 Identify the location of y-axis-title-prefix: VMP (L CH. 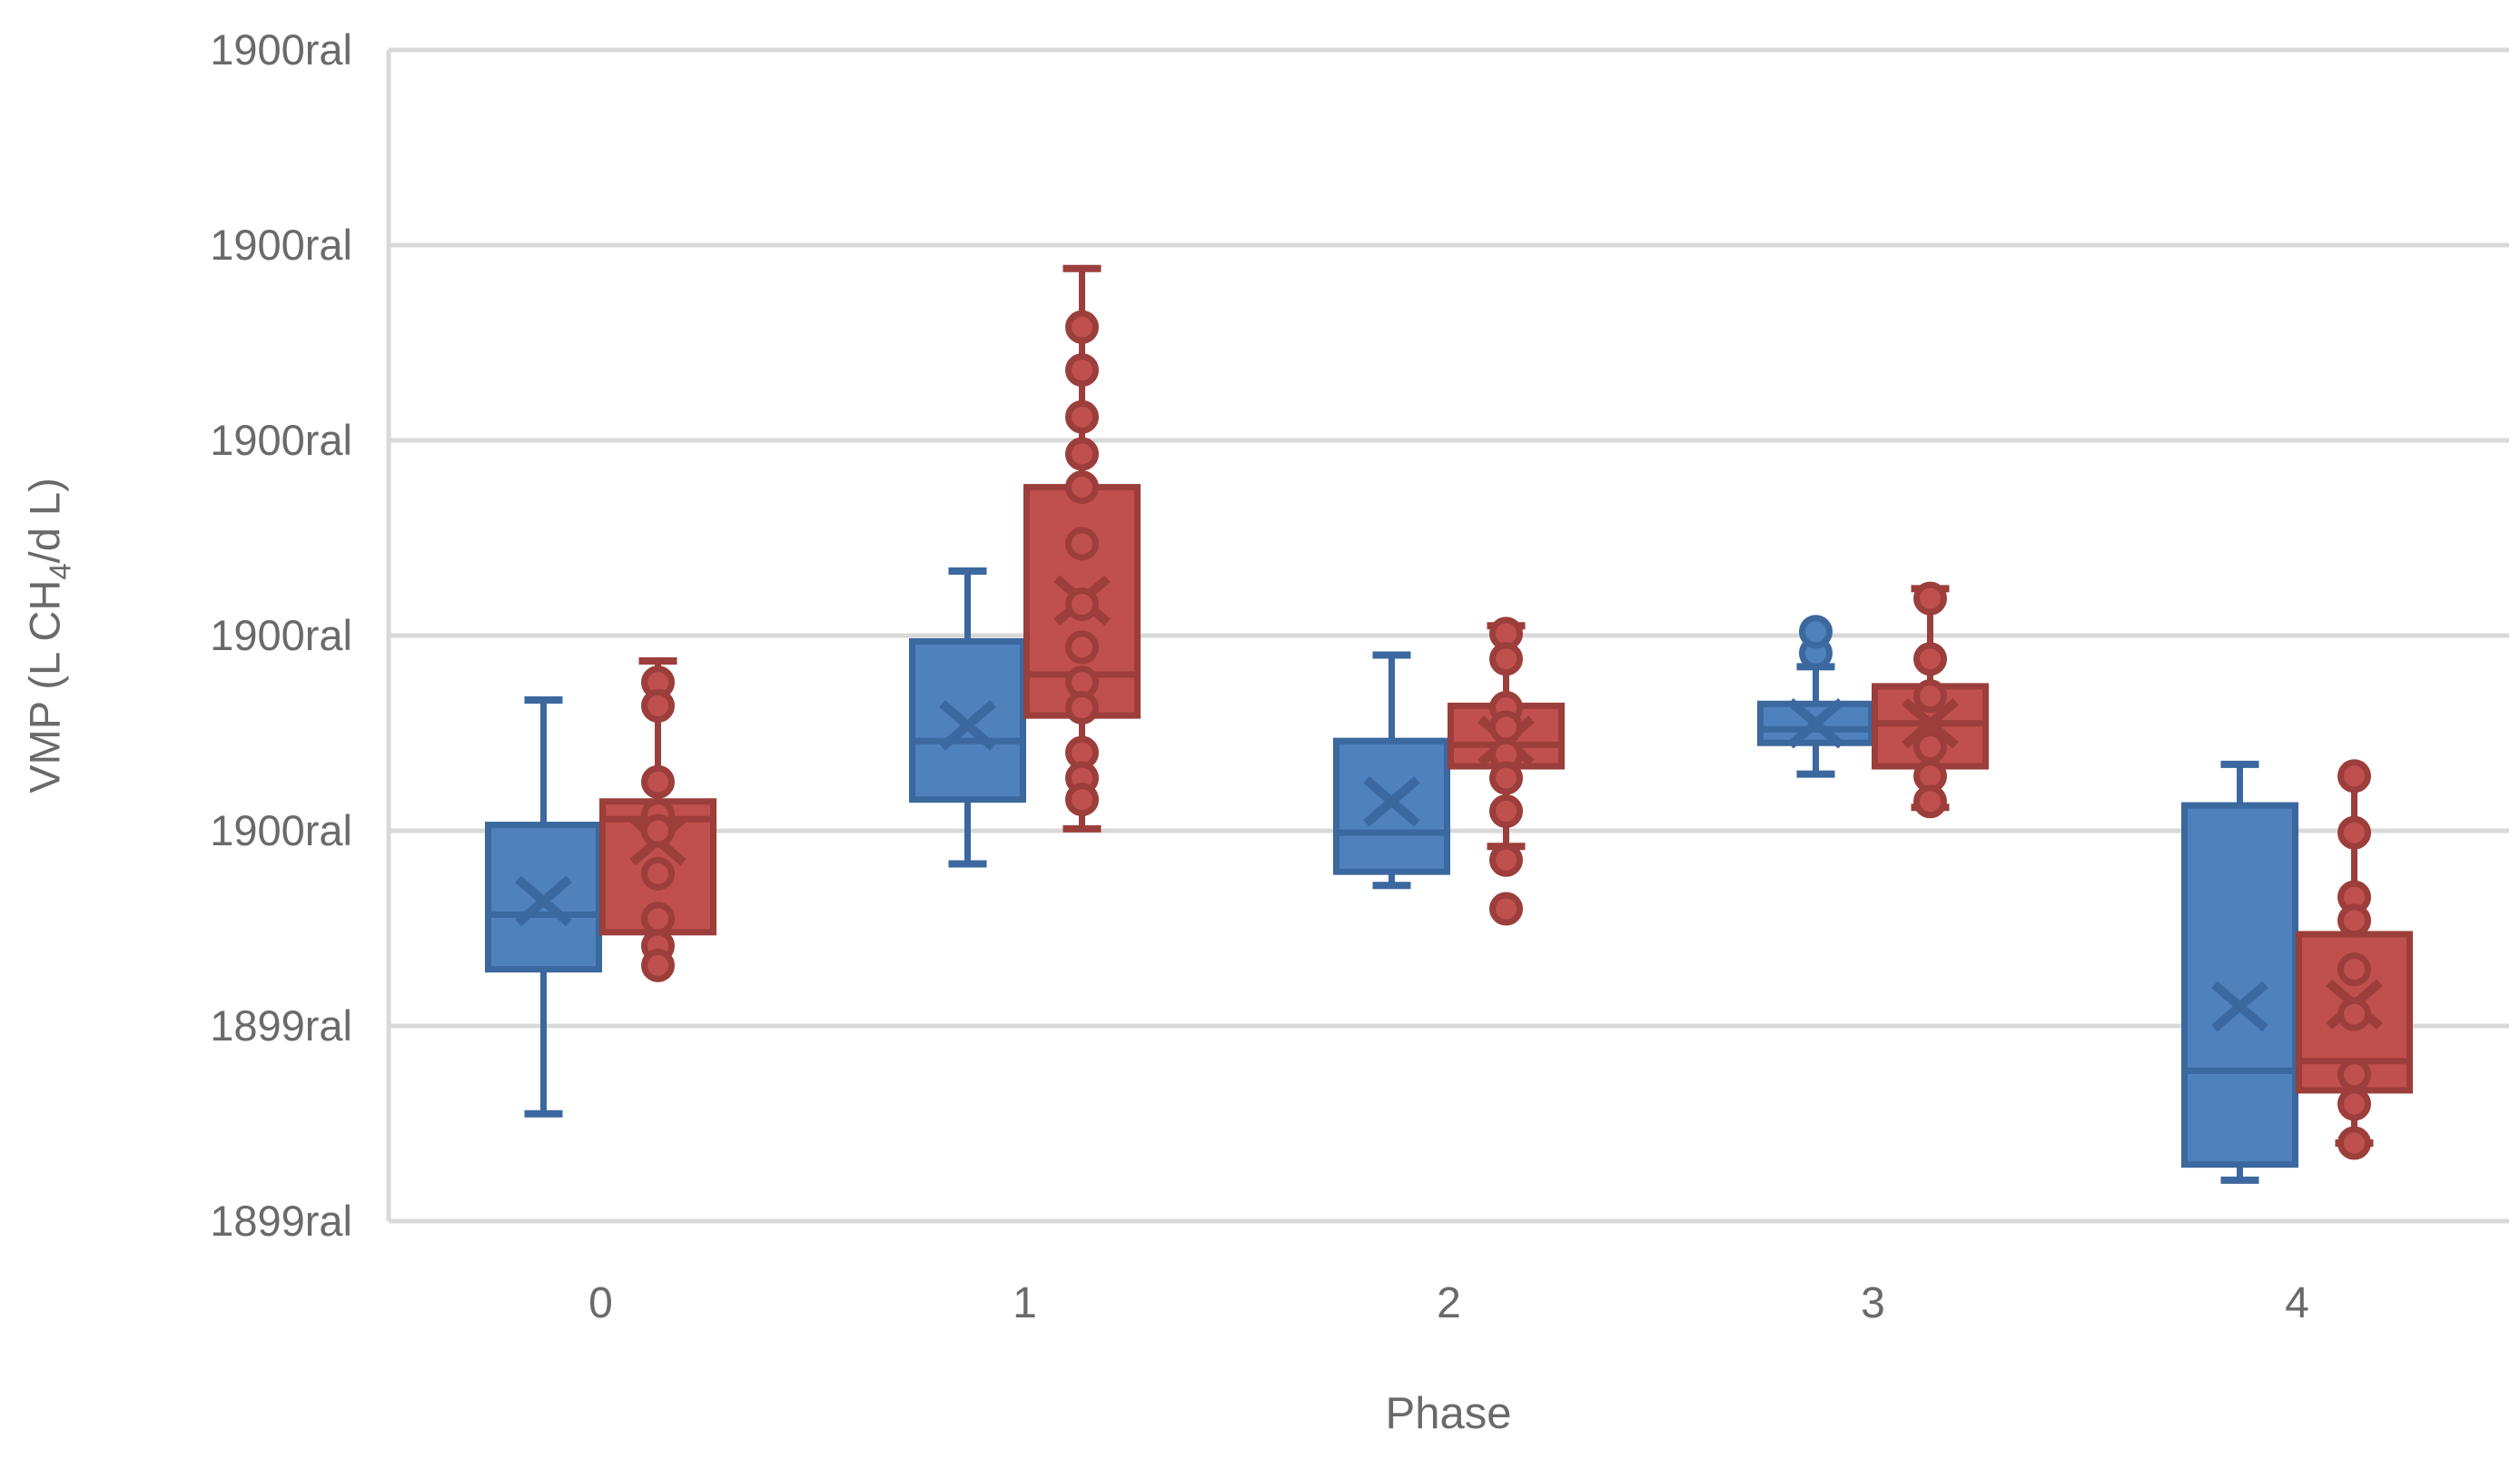
(45, 686).